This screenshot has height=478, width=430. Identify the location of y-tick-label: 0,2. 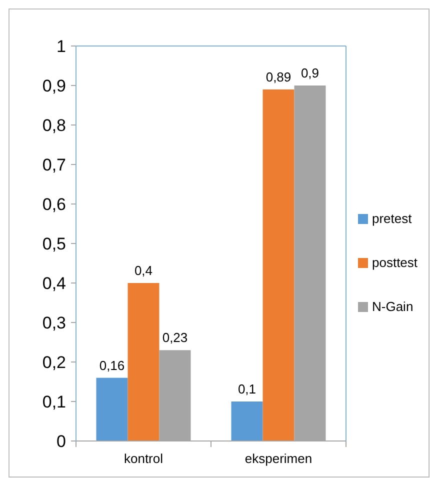
(54, 362).